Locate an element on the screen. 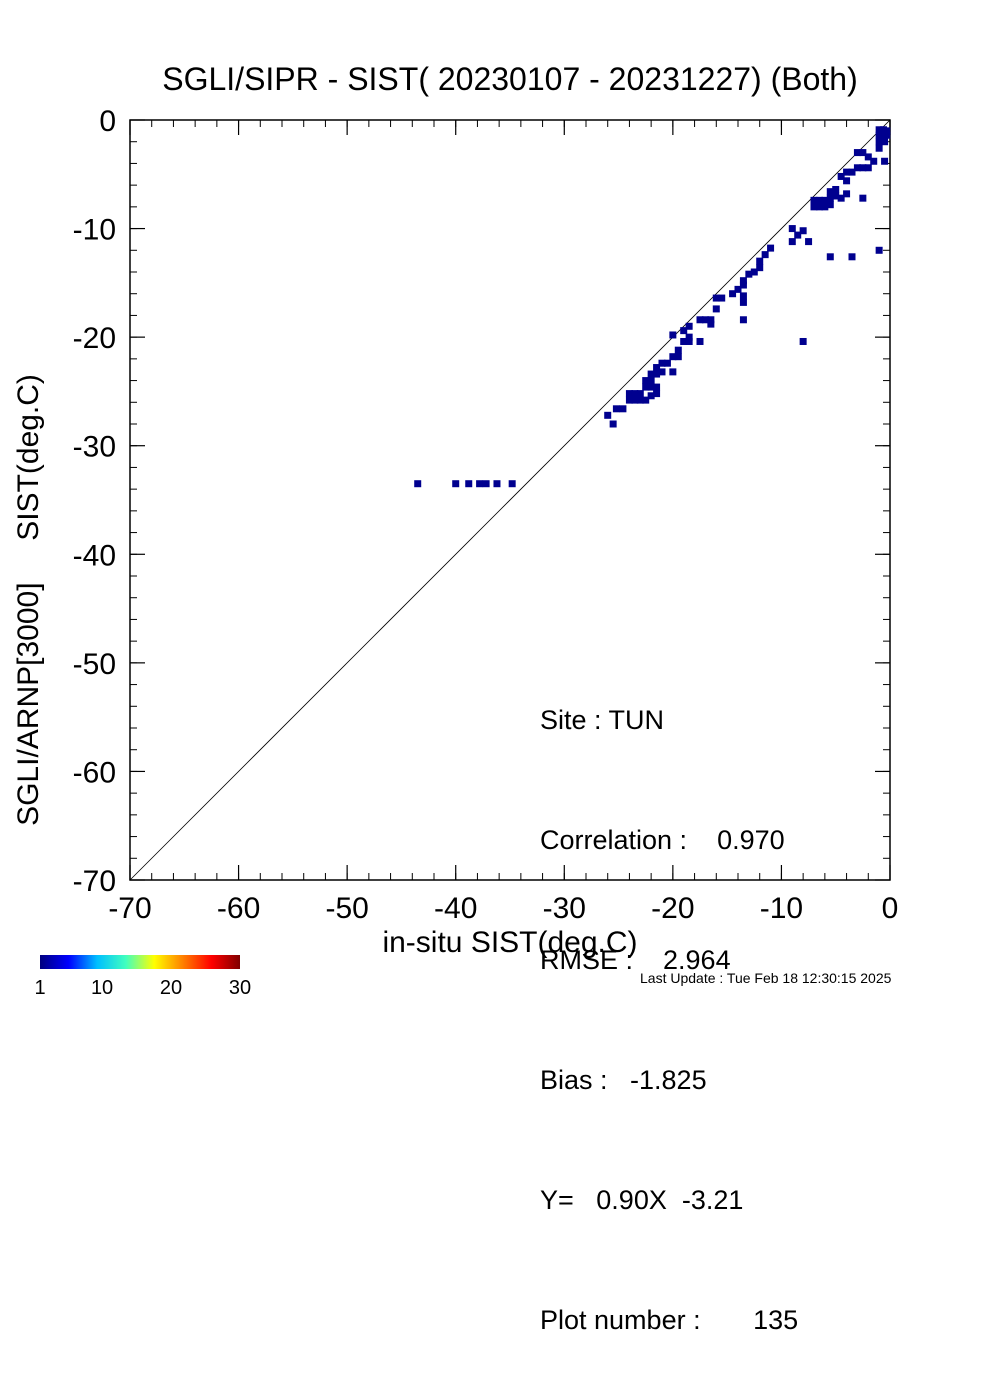 The height and width of the screenshot is (1380, 1000). x-tick-label: -10 is located at coordinates (781, 908).